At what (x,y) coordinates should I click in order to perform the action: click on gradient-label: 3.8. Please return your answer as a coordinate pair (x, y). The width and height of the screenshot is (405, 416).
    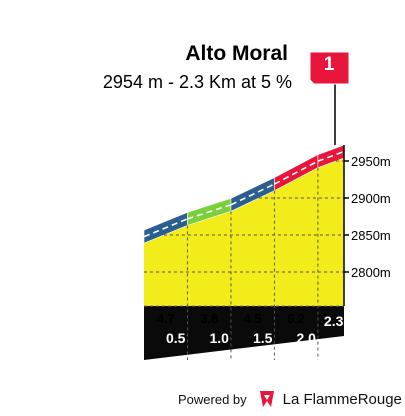
    Looking at the image, I should click on (209, 318).